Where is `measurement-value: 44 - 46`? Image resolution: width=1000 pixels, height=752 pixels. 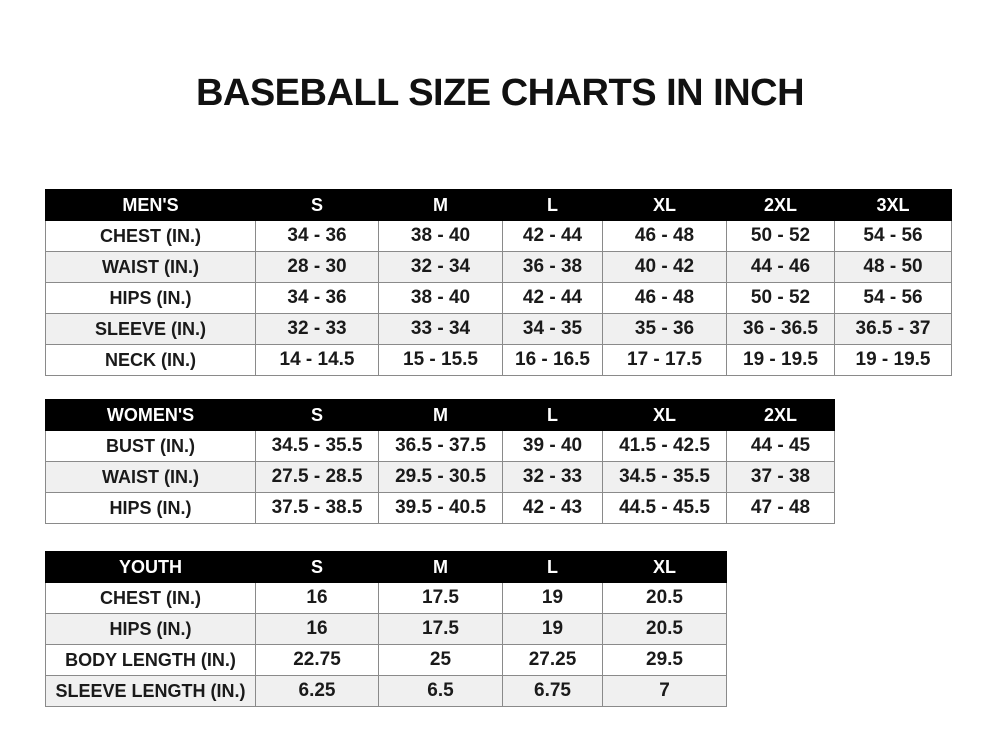
measurement-value: 44 - 46 is located at coordinates (780, 267).